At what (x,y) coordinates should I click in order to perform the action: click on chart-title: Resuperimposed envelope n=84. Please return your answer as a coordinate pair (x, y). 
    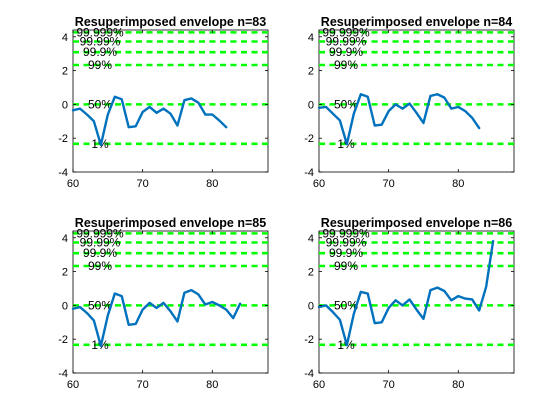
    Looking at the image, I should click on (416, 22).